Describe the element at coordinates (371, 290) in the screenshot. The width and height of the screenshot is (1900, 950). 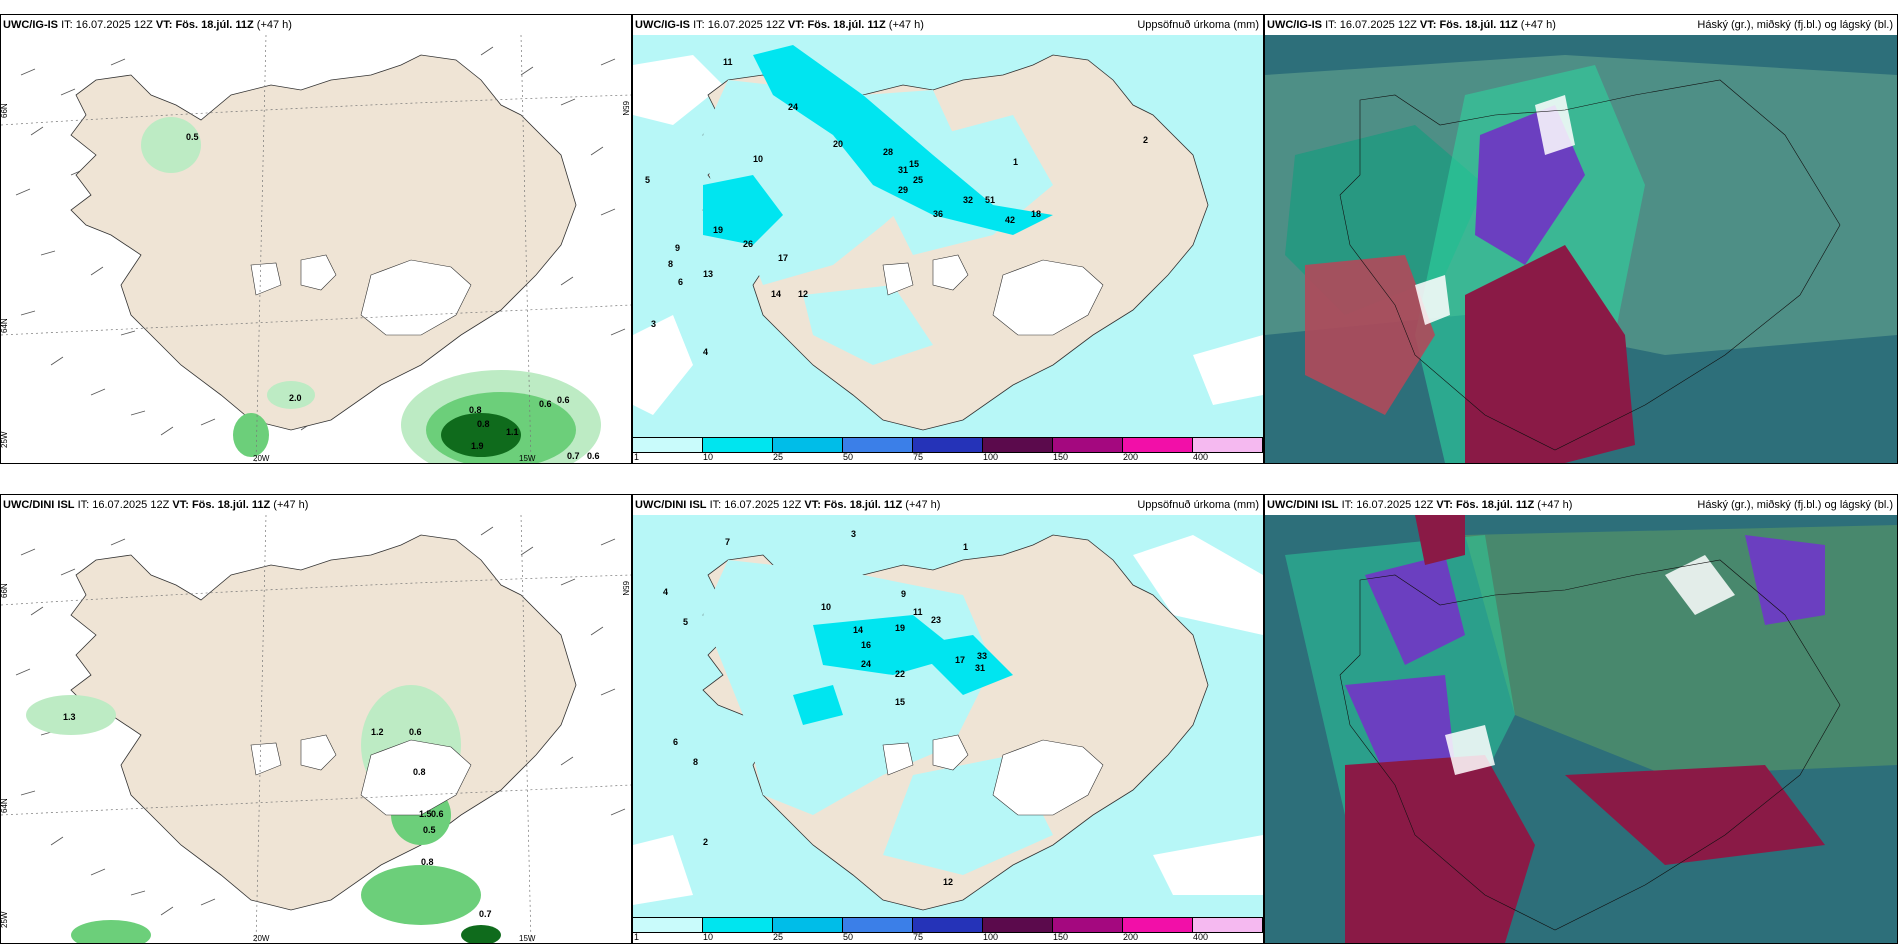
I see `gust-shading` at that location.